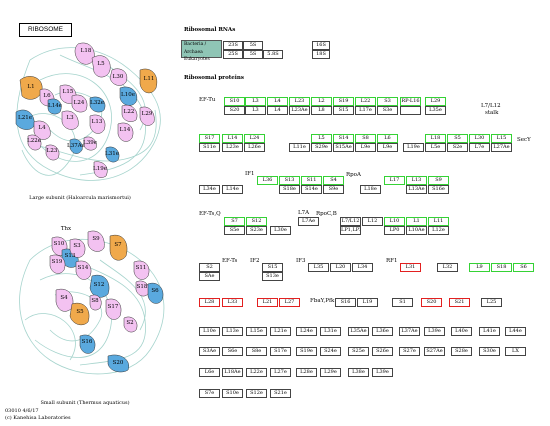 This screenshot has height=426, width=550. What do you see at coordinates (232, 331) in the screenshot?
I see `protein-box-l13e: L13e` at bounding box center [232, 331].